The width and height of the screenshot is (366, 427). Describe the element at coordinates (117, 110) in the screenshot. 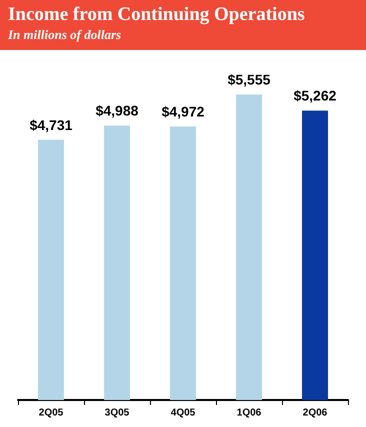

I see `data-label: $4,988` at that location.